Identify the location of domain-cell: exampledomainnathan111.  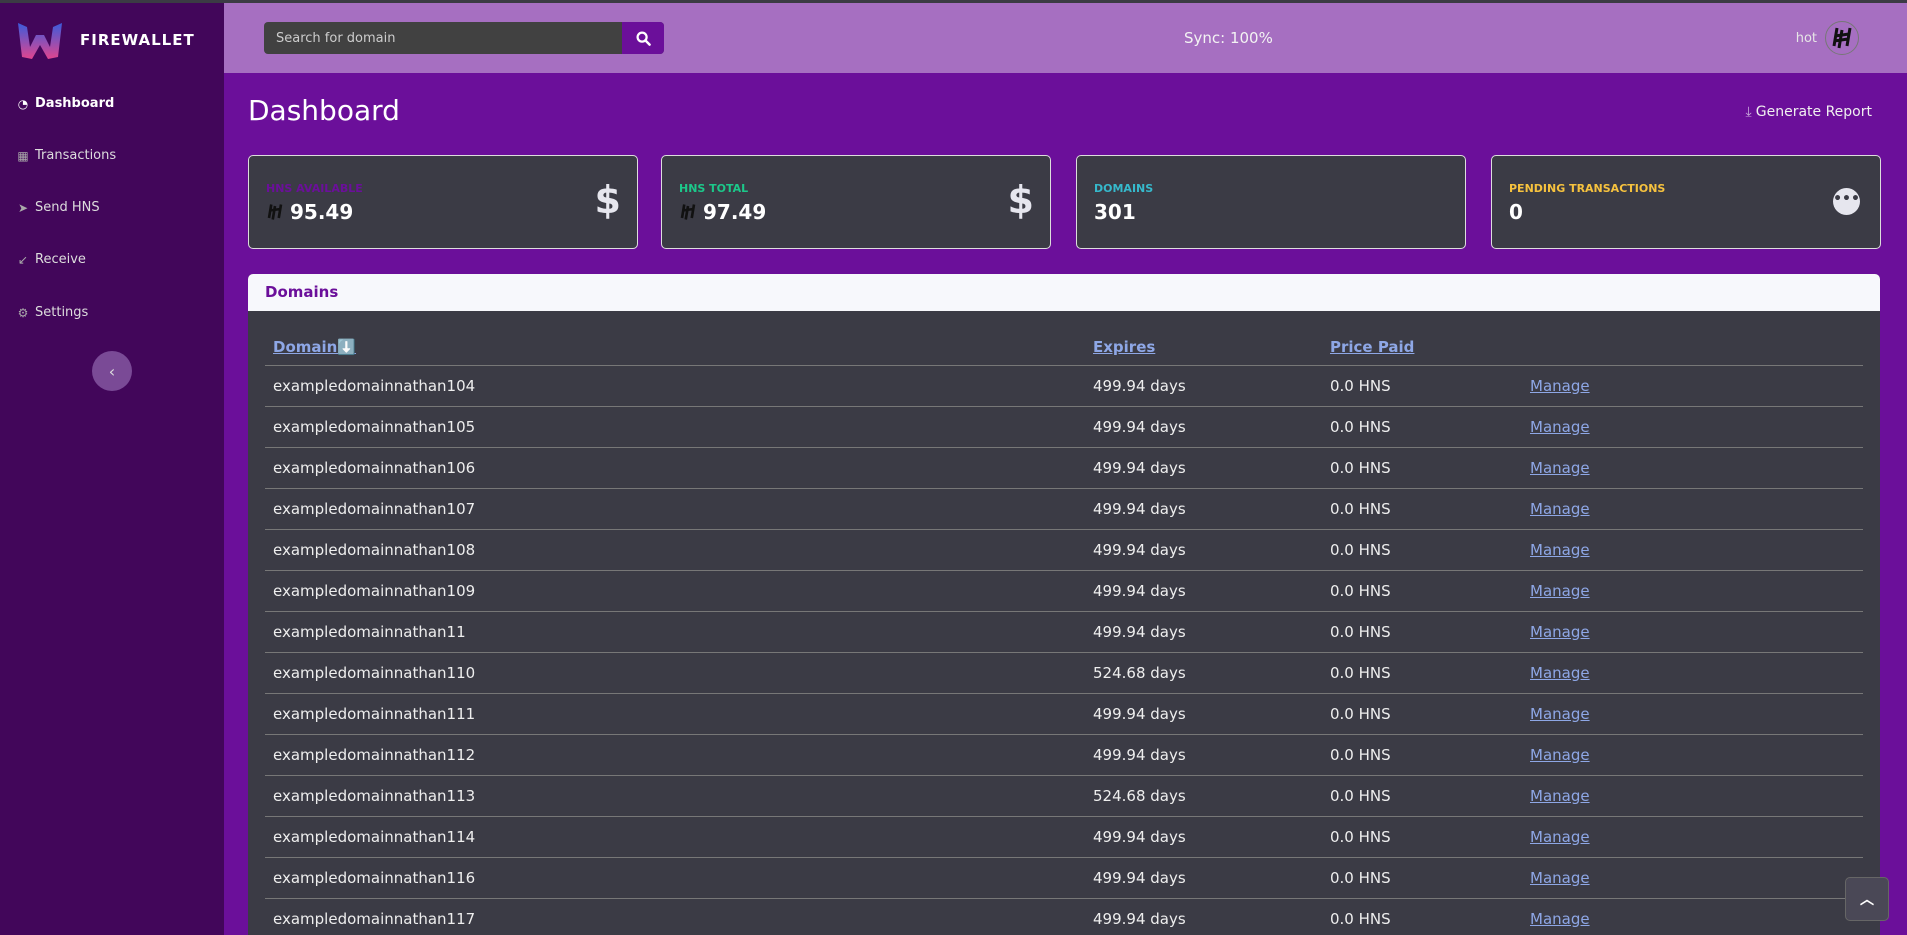
(675, 714).